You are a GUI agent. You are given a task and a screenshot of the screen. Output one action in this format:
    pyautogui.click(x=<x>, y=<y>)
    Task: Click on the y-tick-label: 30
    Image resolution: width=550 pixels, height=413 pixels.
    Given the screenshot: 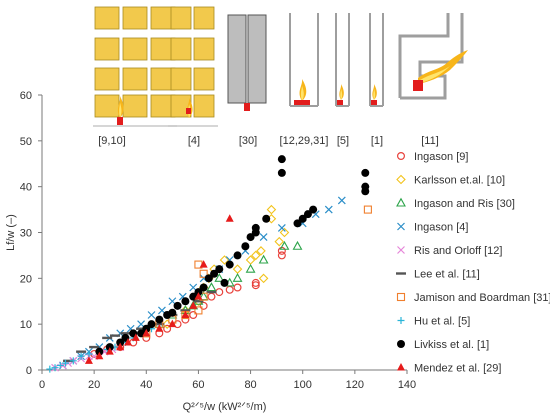 What is the action you would take?
    pyautogui.click(x=26, y=234)
    